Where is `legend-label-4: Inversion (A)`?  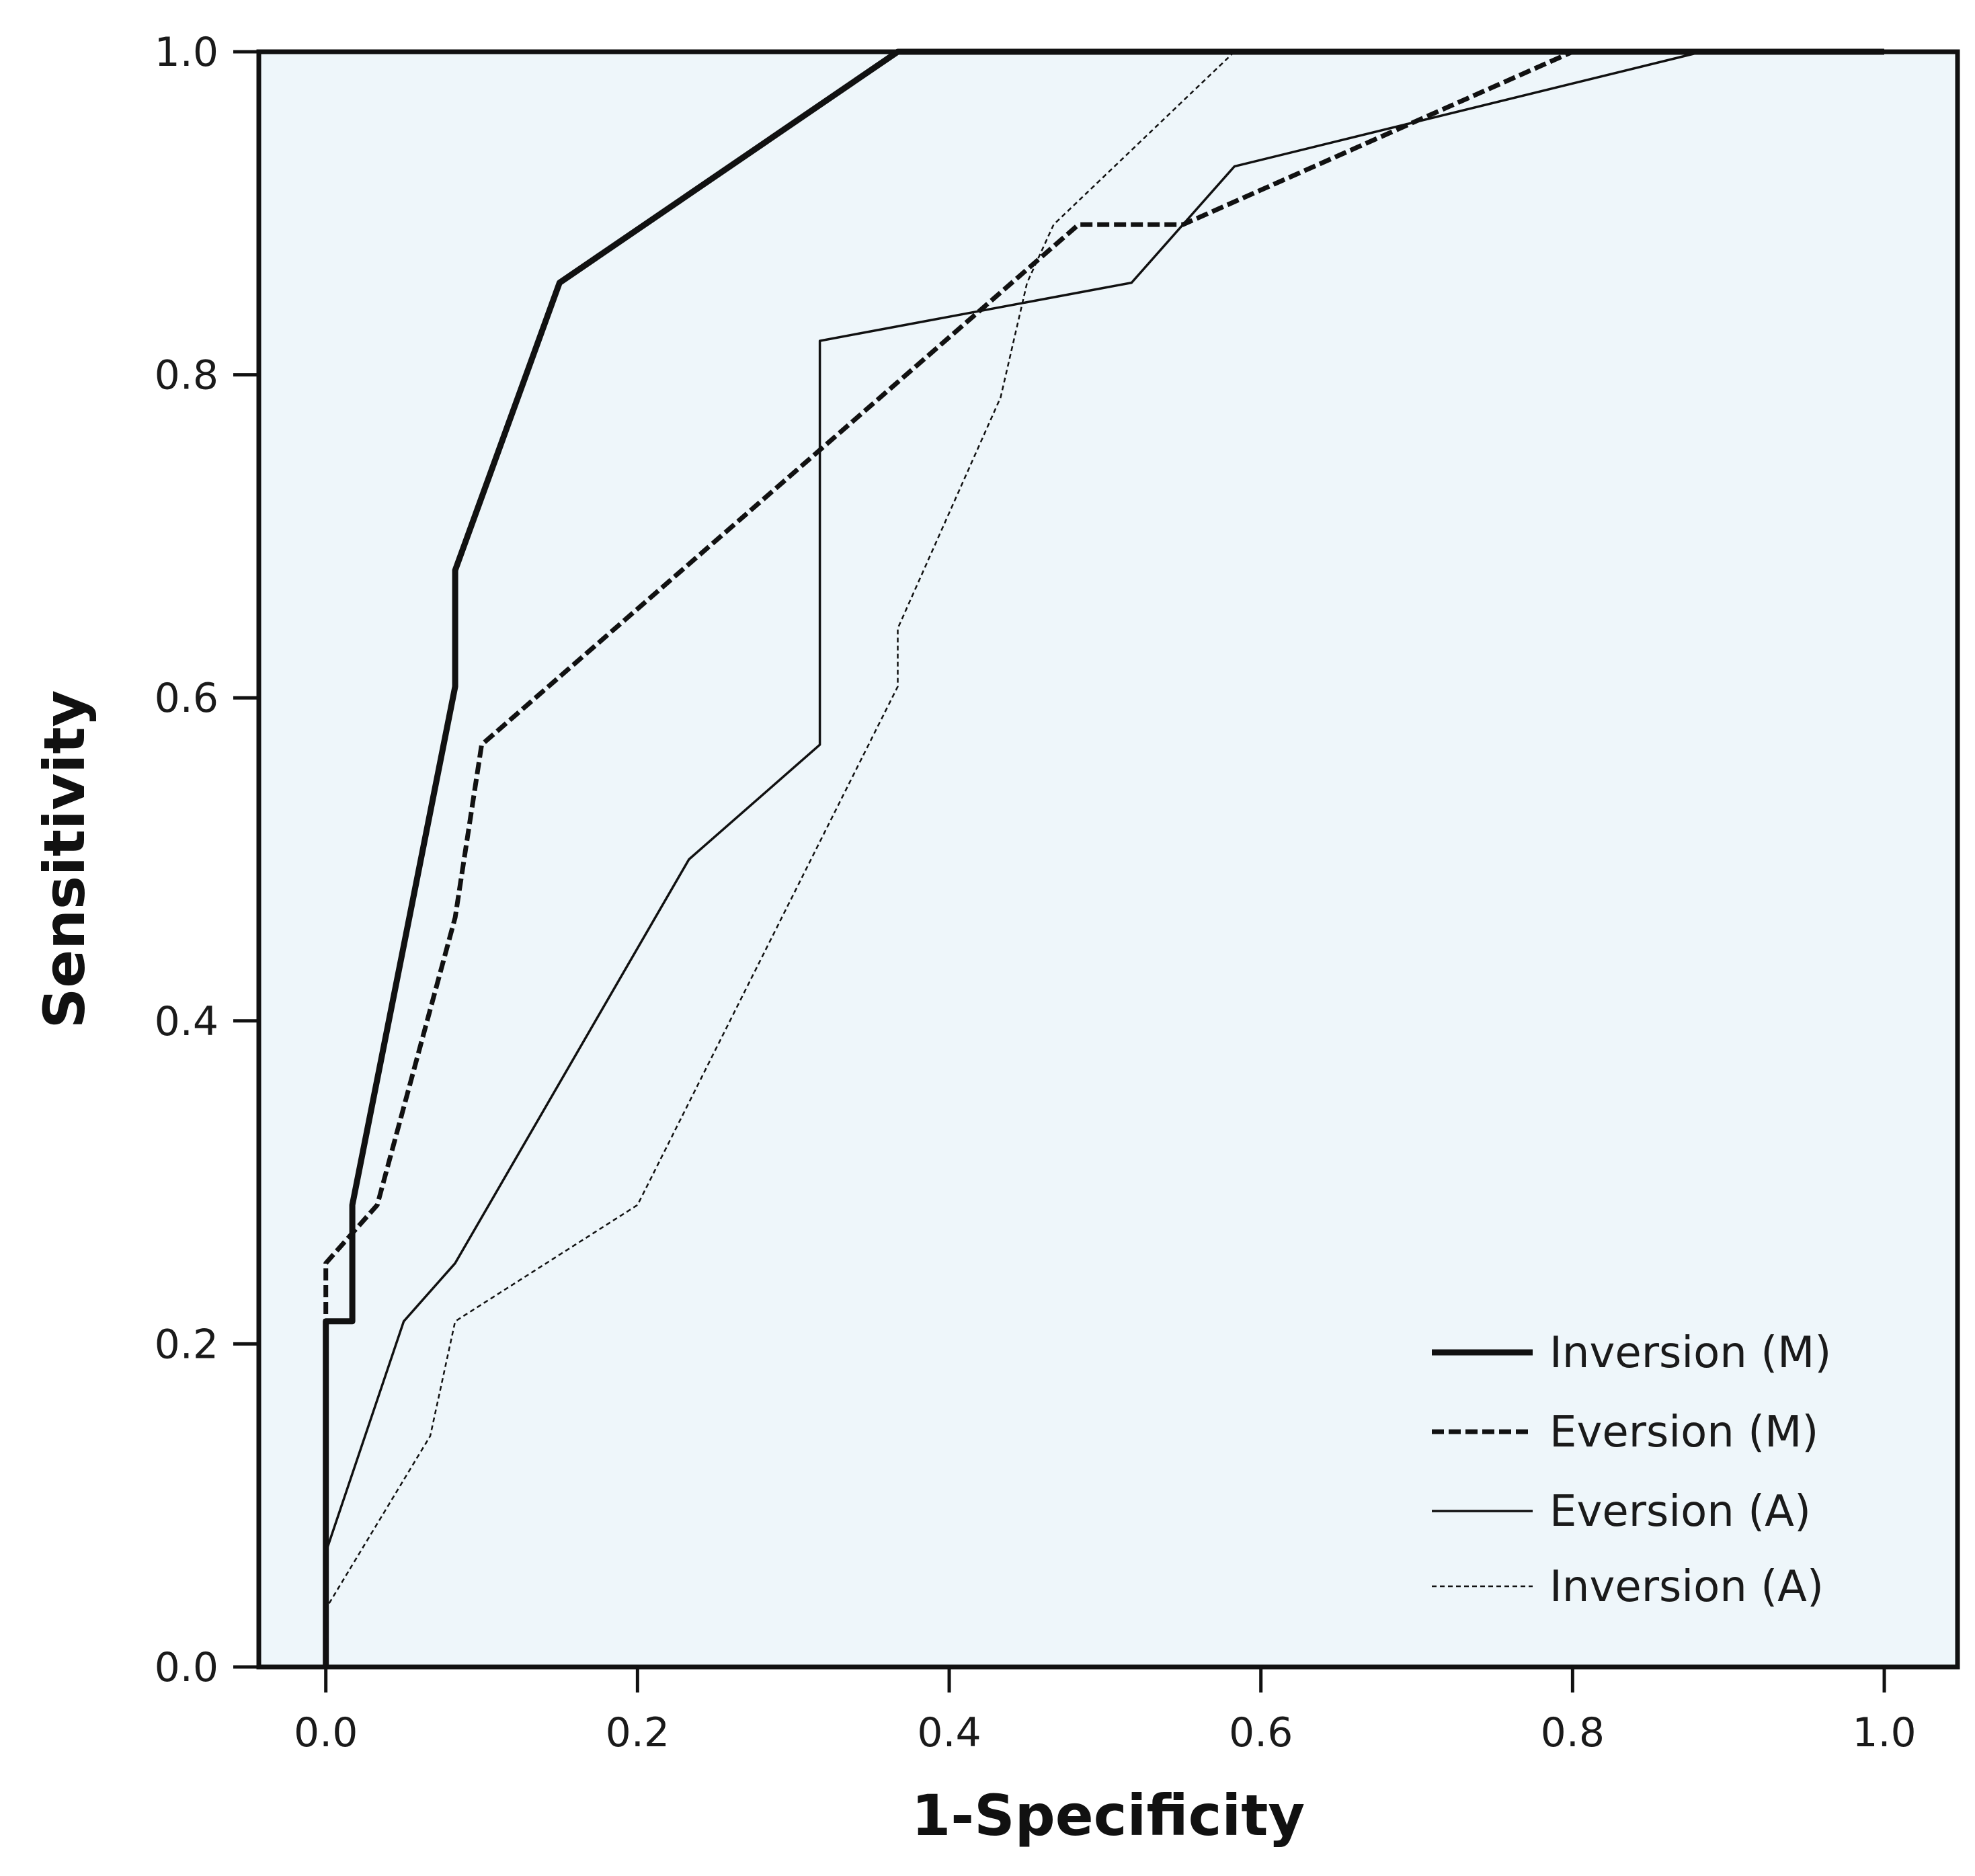 legend-label-4: Inversion (A) is located at coordinates (1686, 1587).